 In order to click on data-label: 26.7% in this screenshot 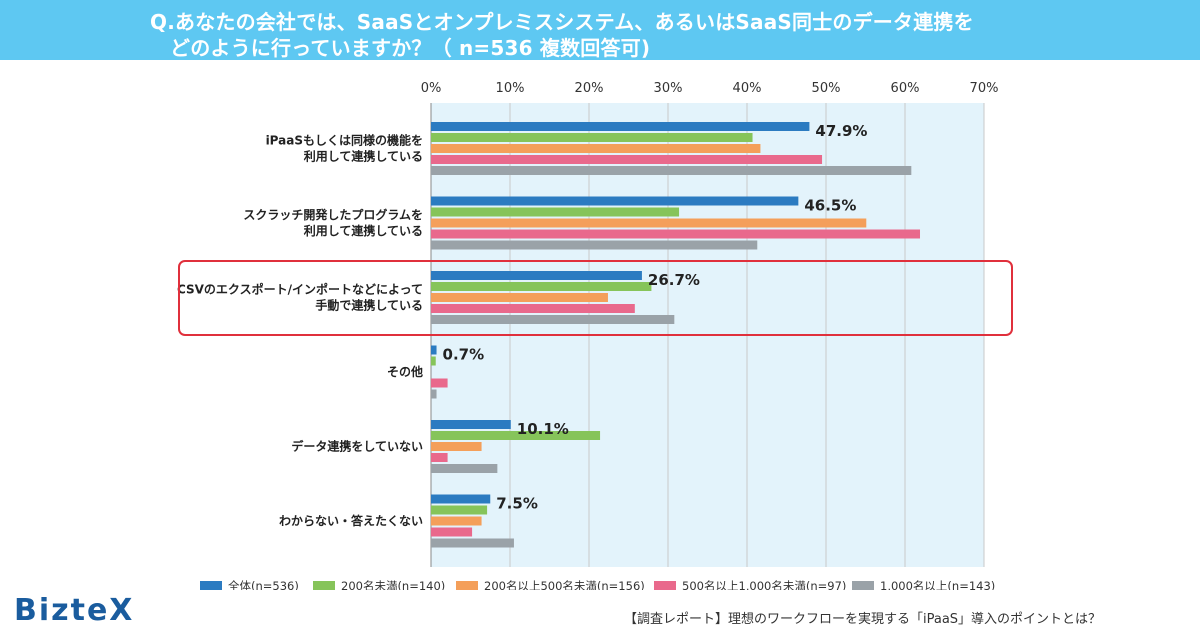, I will do `click(674, 280)`.